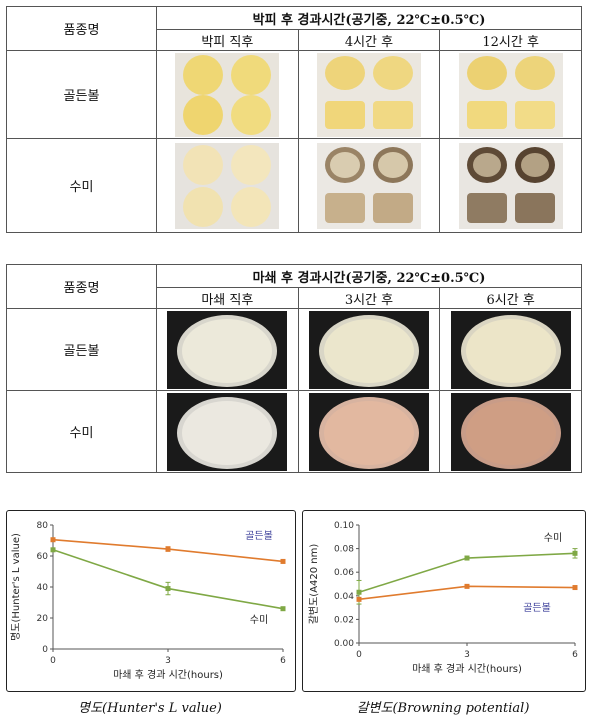 The height and width of the screenshot is (720, 592). What do you see at coordinates (369, 298) in the screenshot?
I see `col-header: 3시간 후` at bounding box center [369, 298].